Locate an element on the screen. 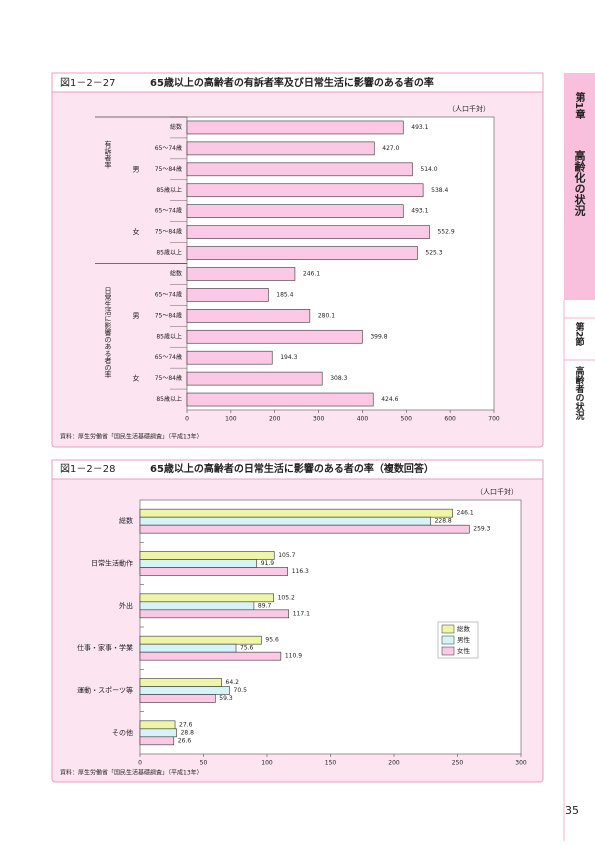 Image resolution: width=595 pixels, height=845 pixels. value-label: 64.2 is located at coordinates (233, 682).